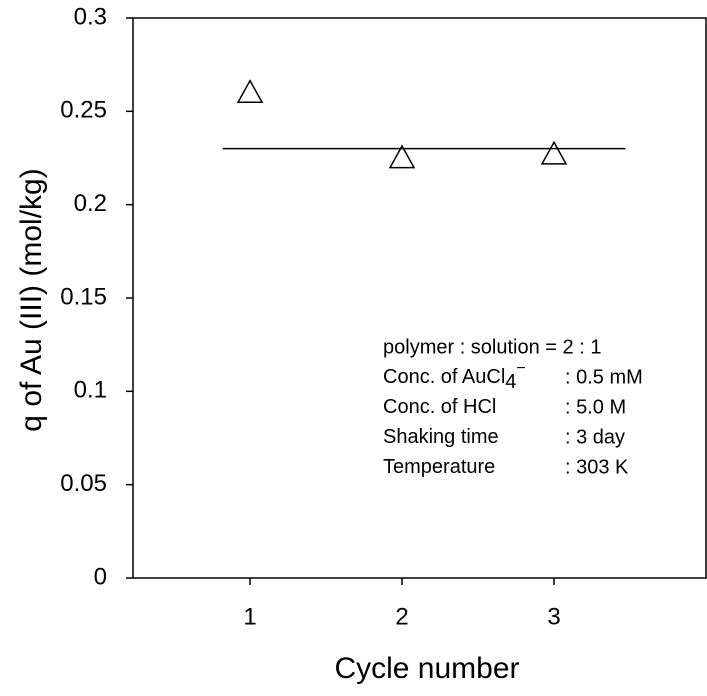 The height and width of the screenshot is (696, 707). Describe the element at coordinates (595, 437) in the screenshot. I see `annotation-value: : 3 day` at that location.